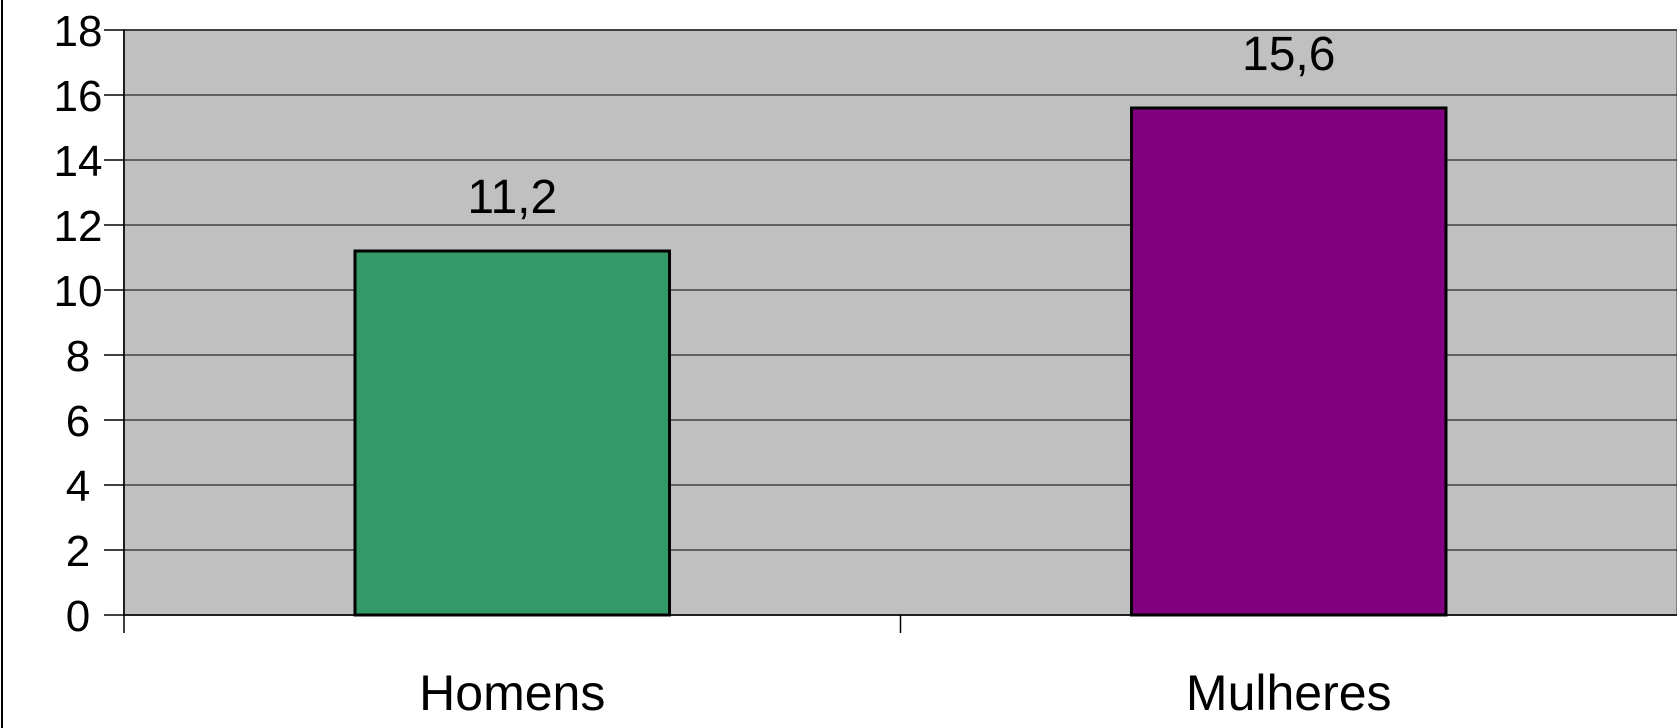  Describe the element at coordinates (512, 433) in the screenshot. I see `bar-homens` at that location.